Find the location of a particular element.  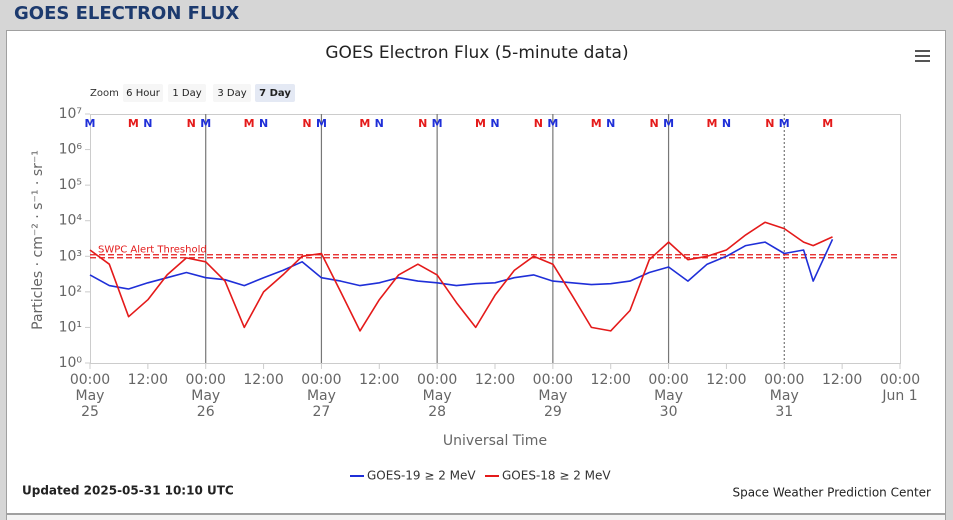

zoom-button-label: 7 Day is located at coordinates (275, 93).